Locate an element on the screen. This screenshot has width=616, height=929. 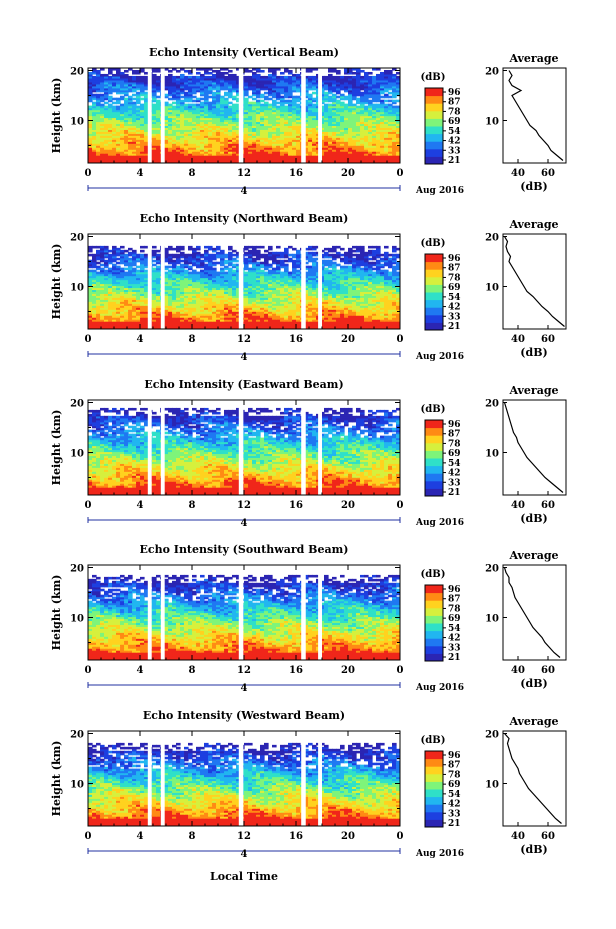
avg-y-tick-label: 10 is located at coordinates (492, 785).